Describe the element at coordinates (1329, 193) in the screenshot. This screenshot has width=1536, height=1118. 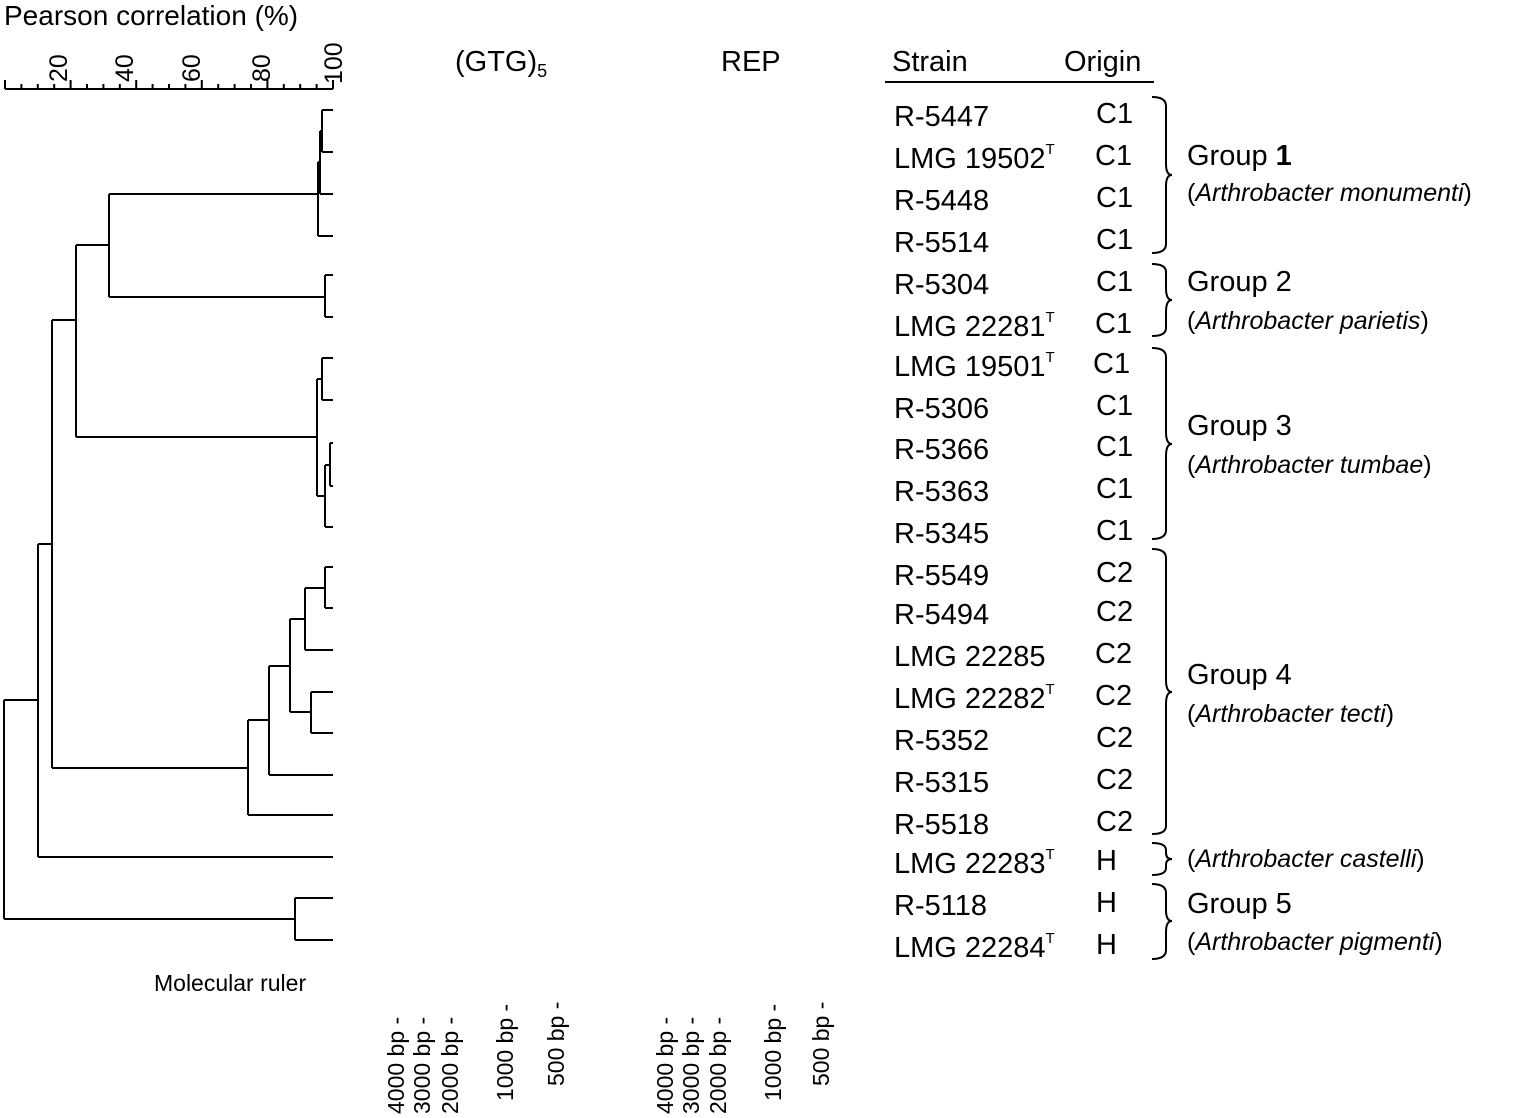
I see `group-1-species: (Arthrobacter monumenti)` at that location.